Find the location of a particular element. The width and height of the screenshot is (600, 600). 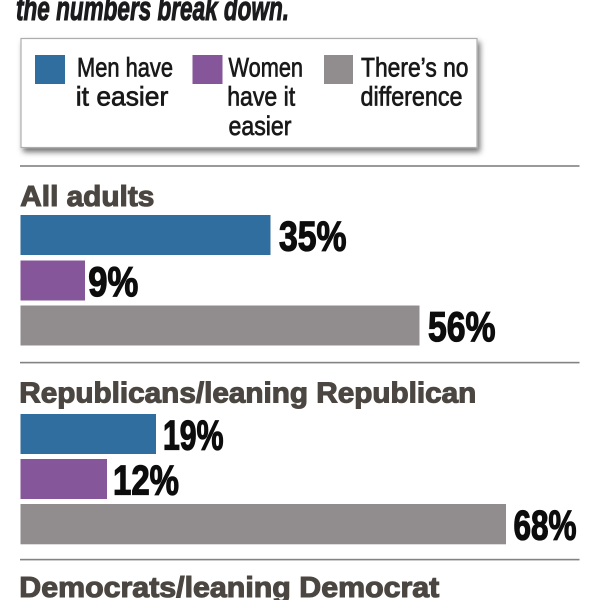

svg-text: 19% is located at coordinates (193, 434).